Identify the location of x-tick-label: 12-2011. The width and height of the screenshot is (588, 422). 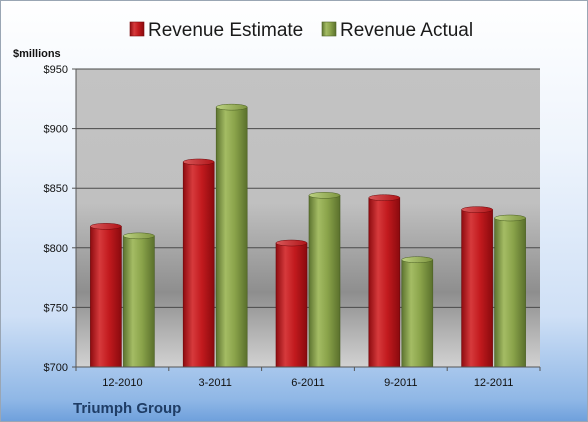
(494, 383).